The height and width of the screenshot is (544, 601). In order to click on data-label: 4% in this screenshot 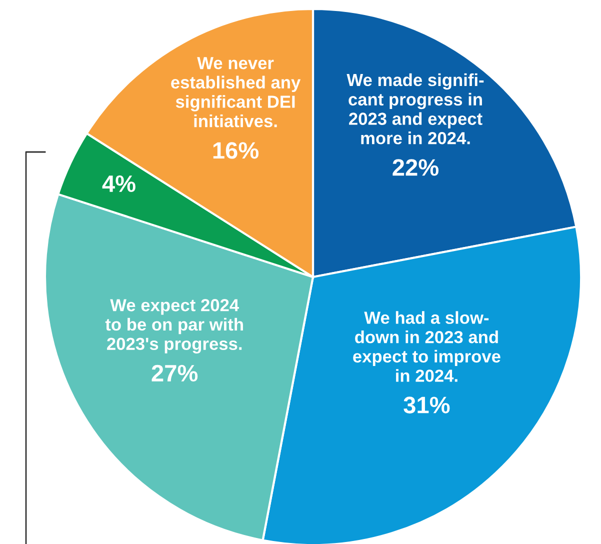, I will do `click(119, 183)`.